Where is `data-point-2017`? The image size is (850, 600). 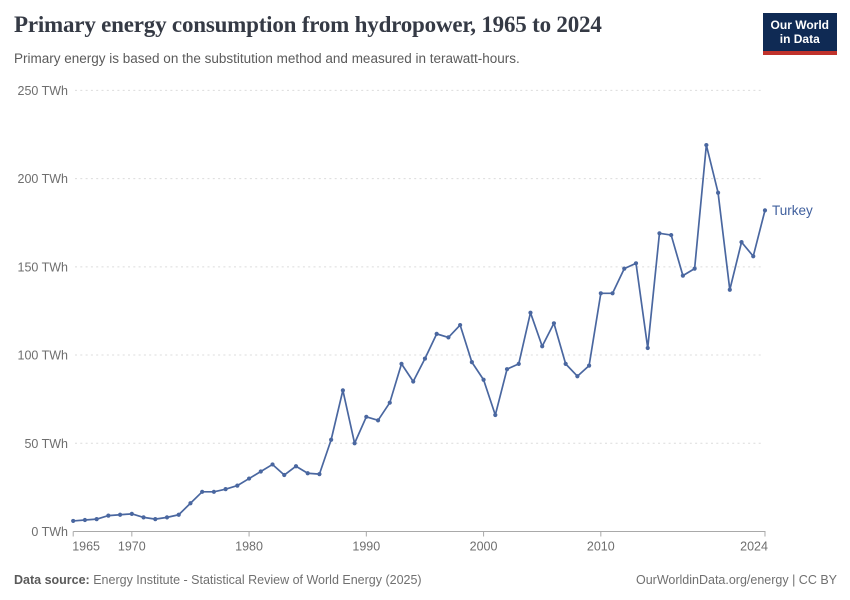
data-point-2017 is located at coordinates (683, 275).